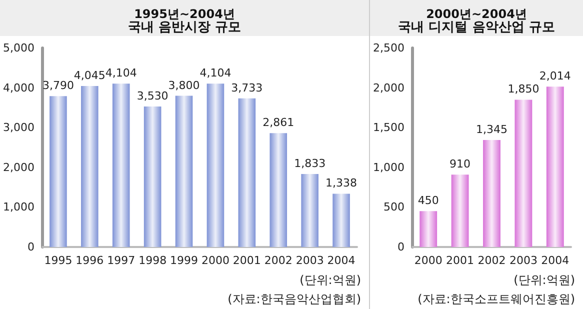 The height and width of the screenshot is (309, 583). Describe the element at coordinates (388, 48) in the screenshot. I see `y-tick-label: 2,500` at that location.